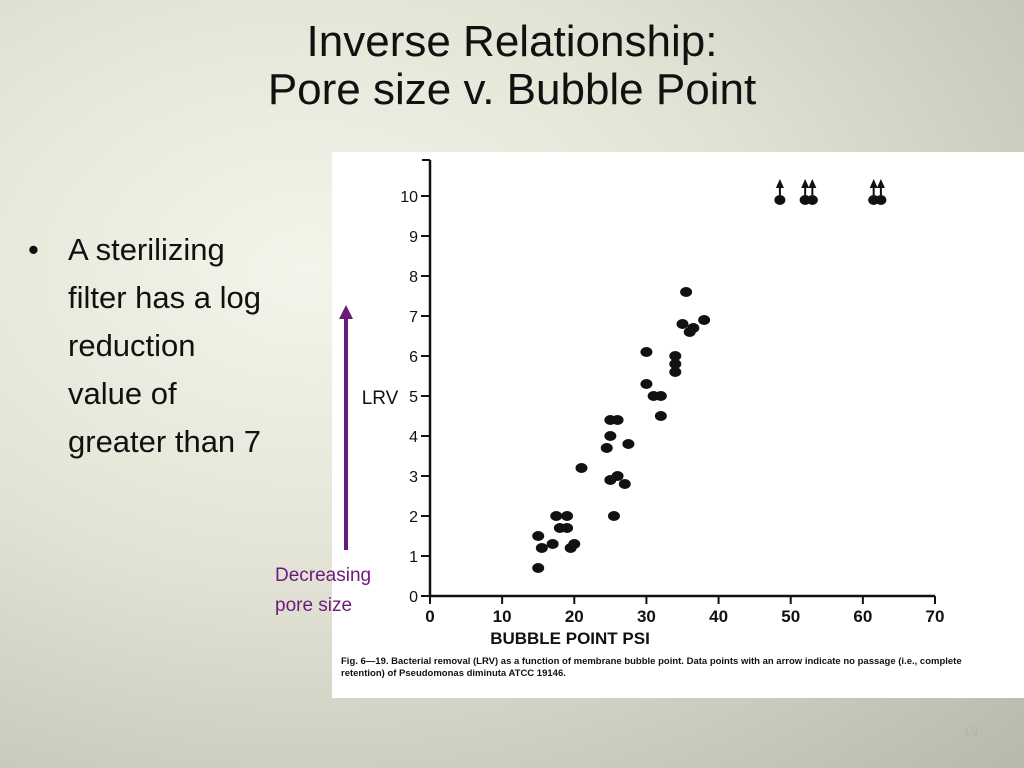 This screenshot has width=1024, height=768. What do you see at coordinates (413, 597) in the screenshot?
I see `y-tick-label: 0` at bounding box center [413, 597].